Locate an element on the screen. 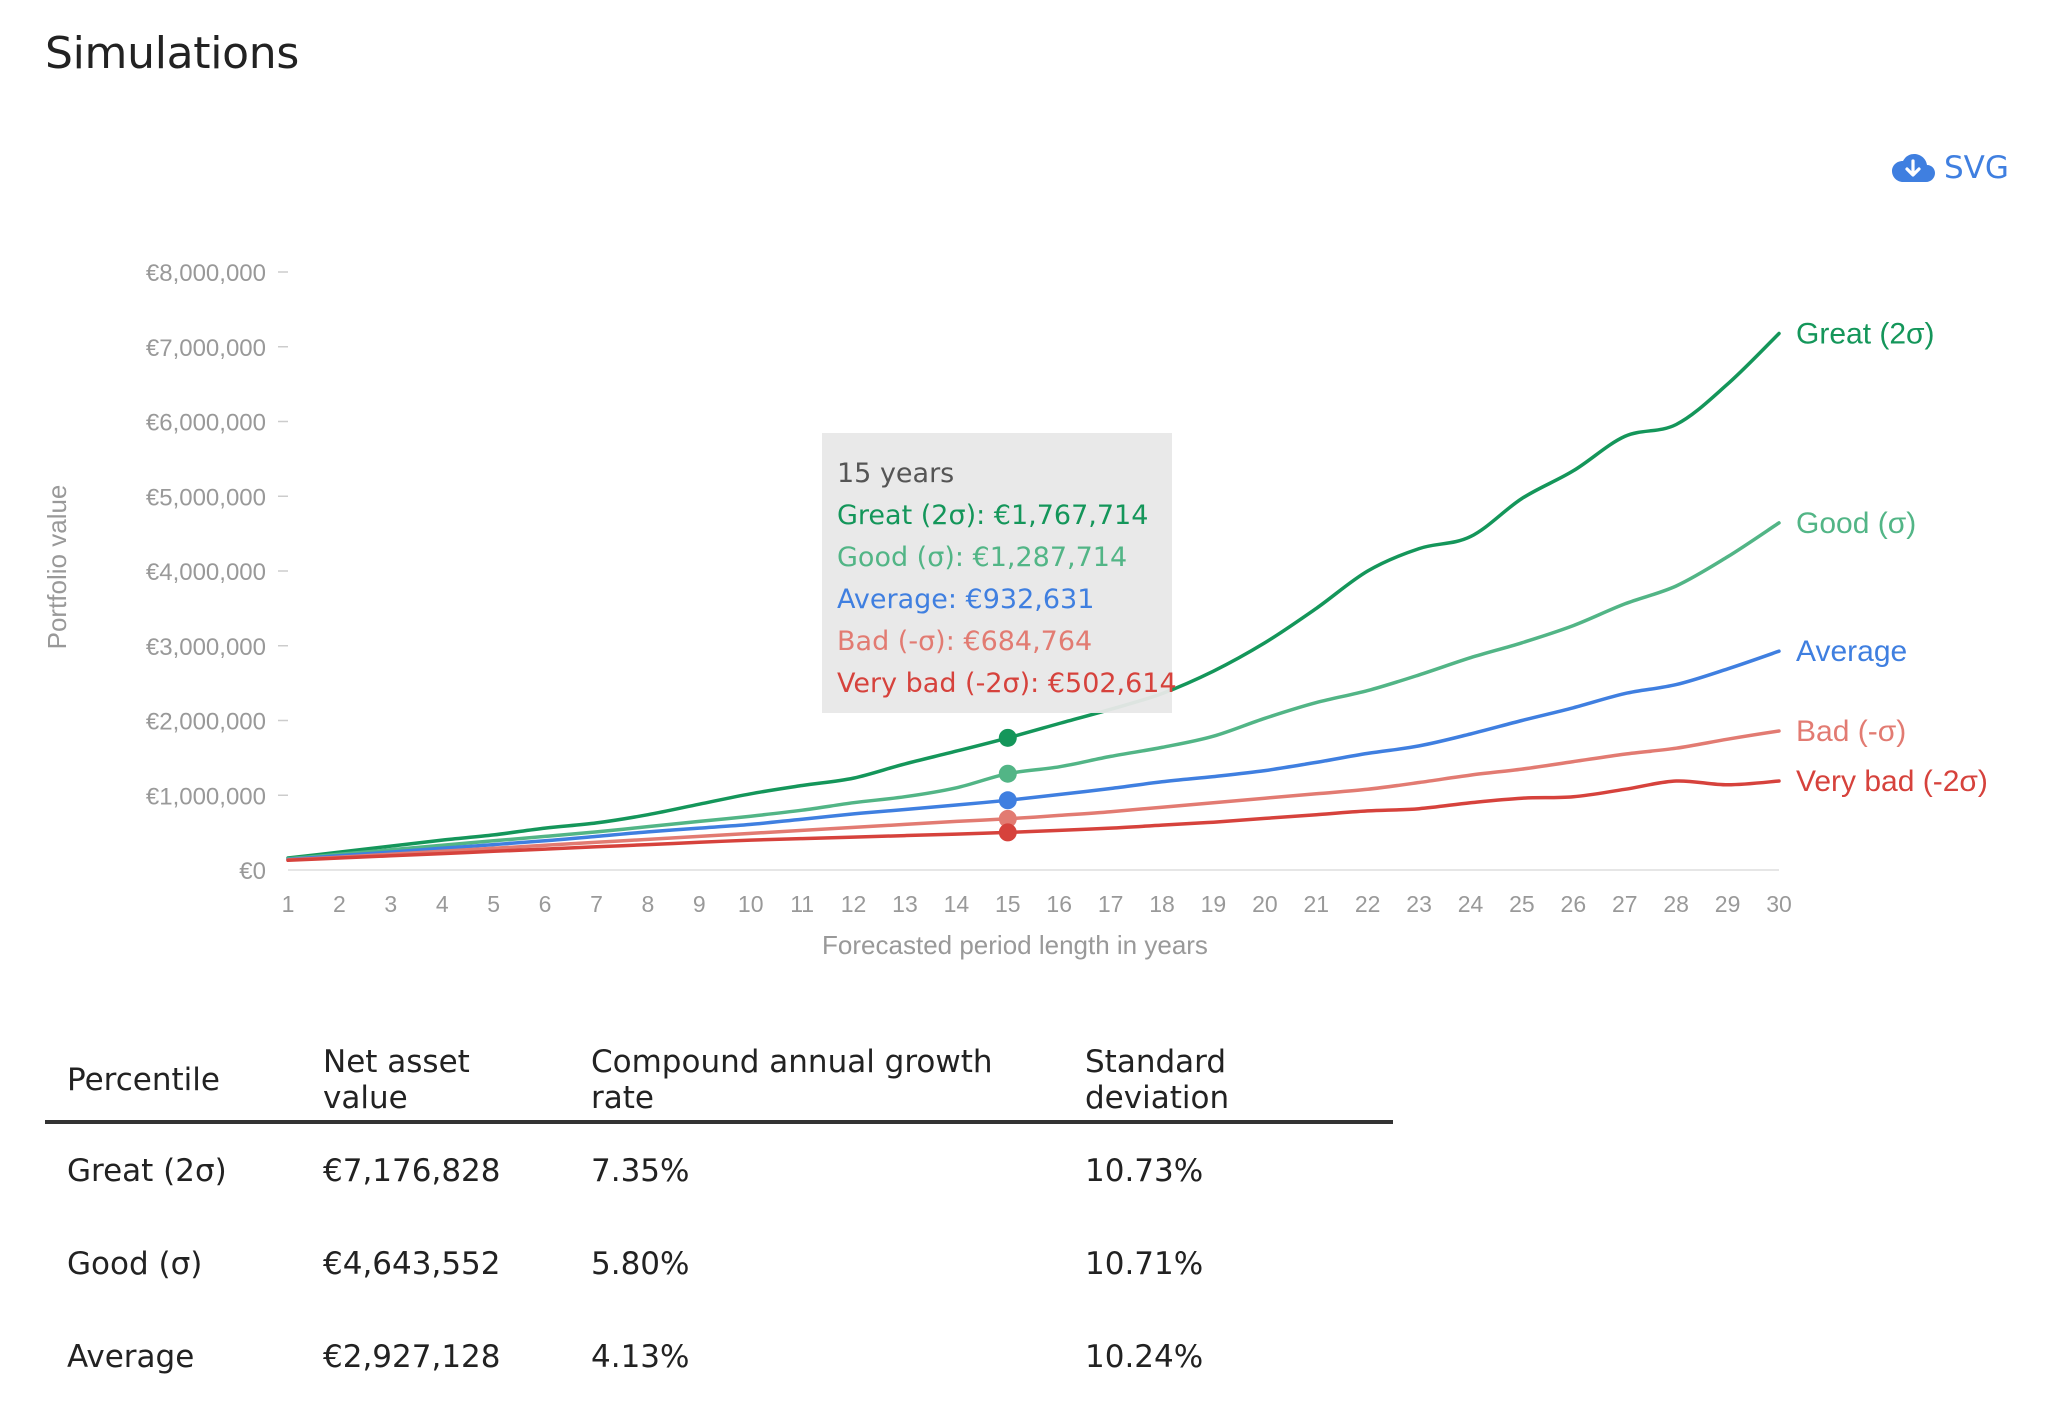  cell-standard-deviation: 10.71% is located at coordinates (1144, 1263).